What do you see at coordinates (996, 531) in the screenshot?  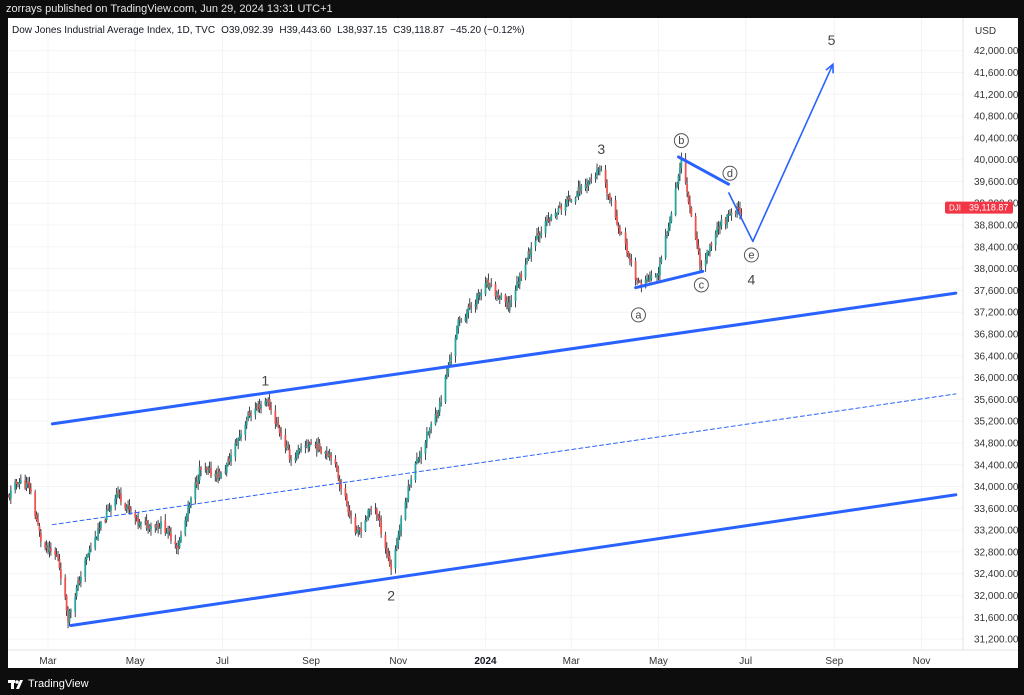 I see `y-tick-label: 33,200.00` at bounding box center [996, 531].